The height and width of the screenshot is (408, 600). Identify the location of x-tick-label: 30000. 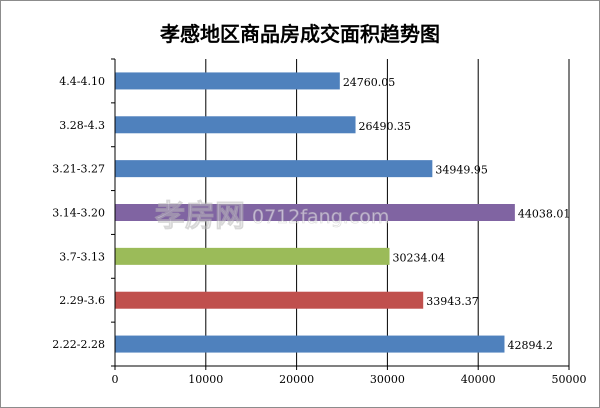
(387, 379).